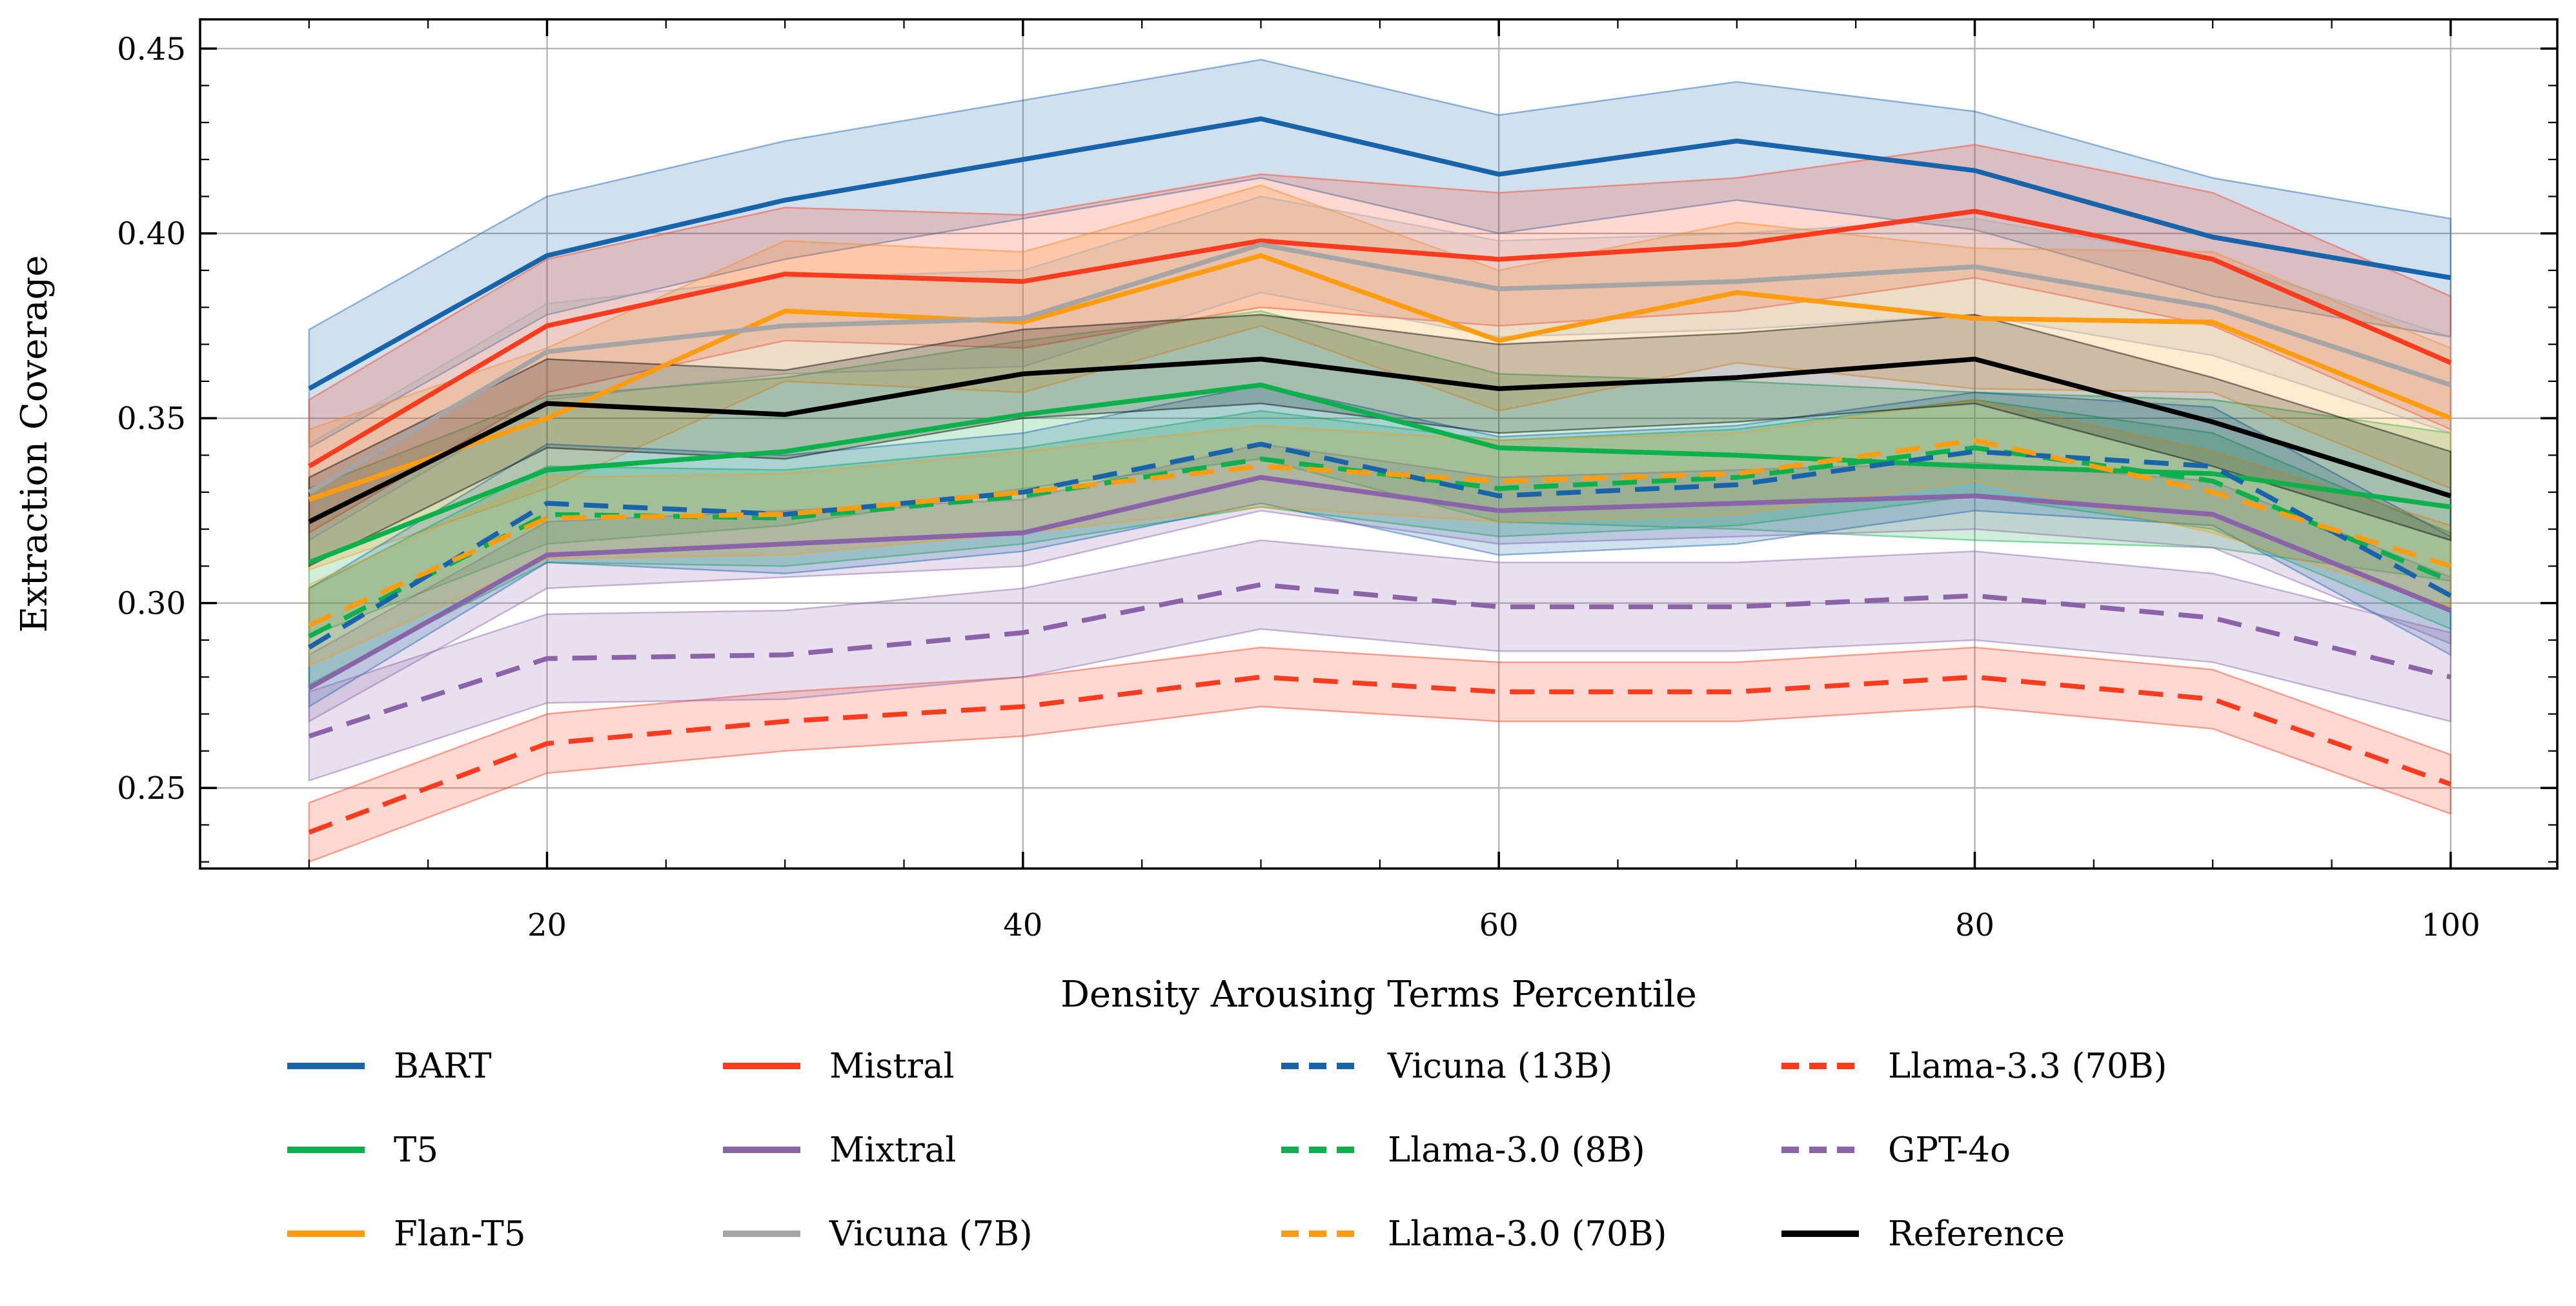  I want to click on legend-item-llama-30-8b: Llama-3.0 (8B), so click(1463, 1150).